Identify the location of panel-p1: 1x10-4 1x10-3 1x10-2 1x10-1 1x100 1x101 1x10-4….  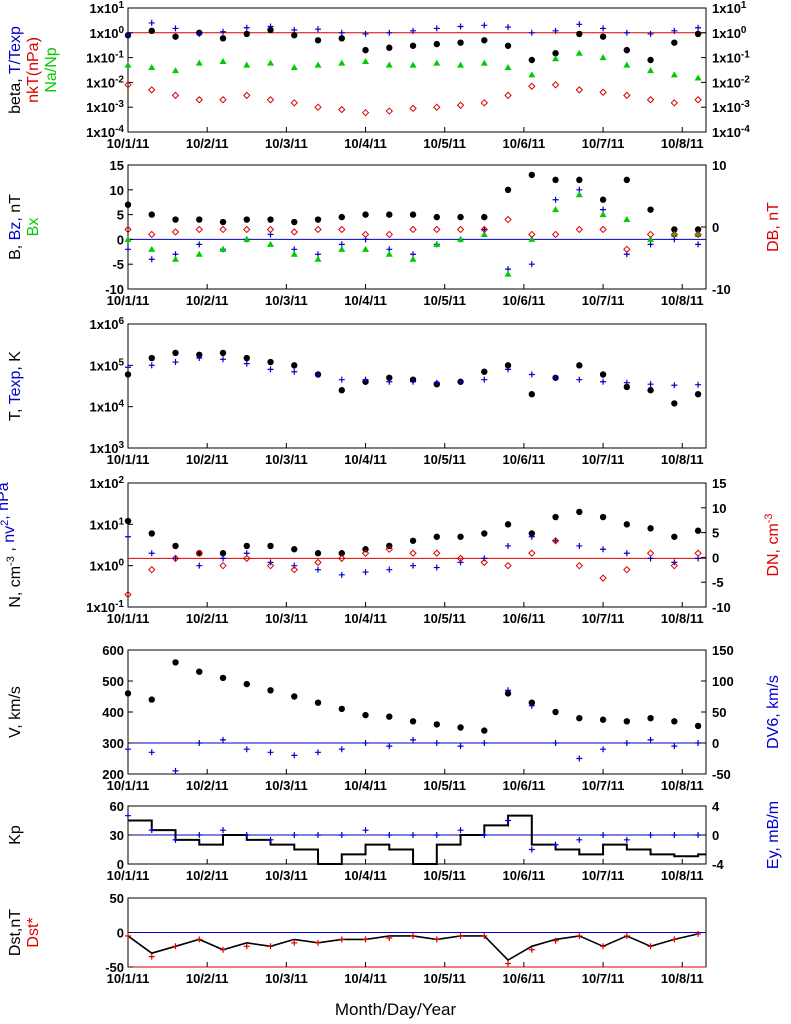
(378, 75).